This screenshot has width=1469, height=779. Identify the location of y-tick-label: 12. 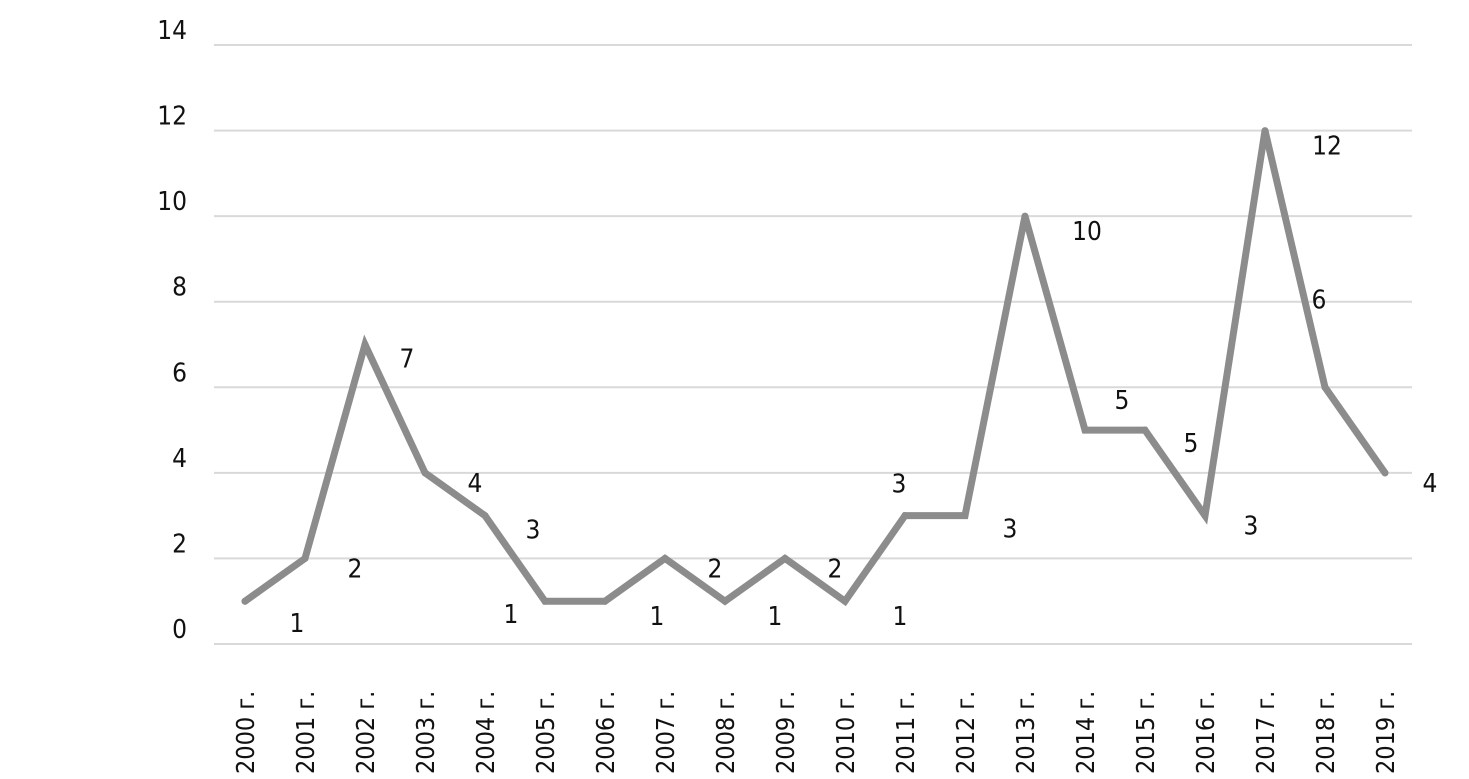
(172, 117).